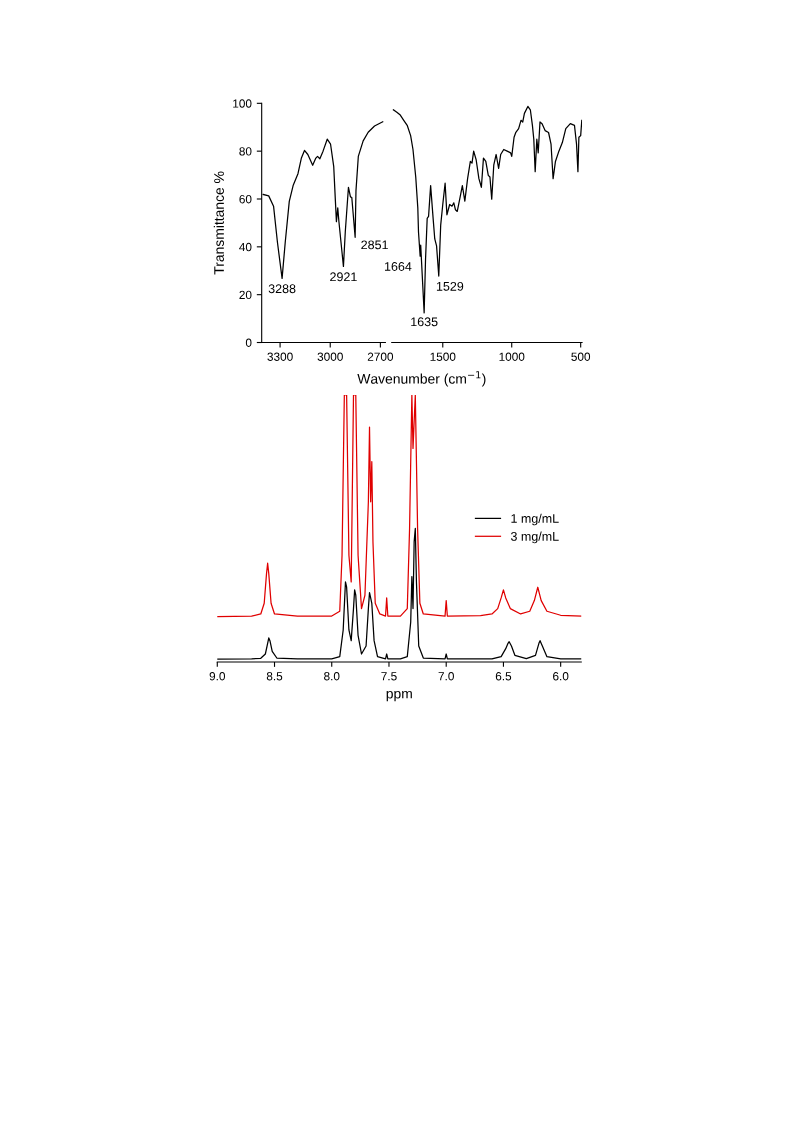 Image resolution: width=793 pixels, height=1123 pixels. Describe the element at coordinates (248, 342) in the screenshot. I see `y-tick-label: 0` at that location.